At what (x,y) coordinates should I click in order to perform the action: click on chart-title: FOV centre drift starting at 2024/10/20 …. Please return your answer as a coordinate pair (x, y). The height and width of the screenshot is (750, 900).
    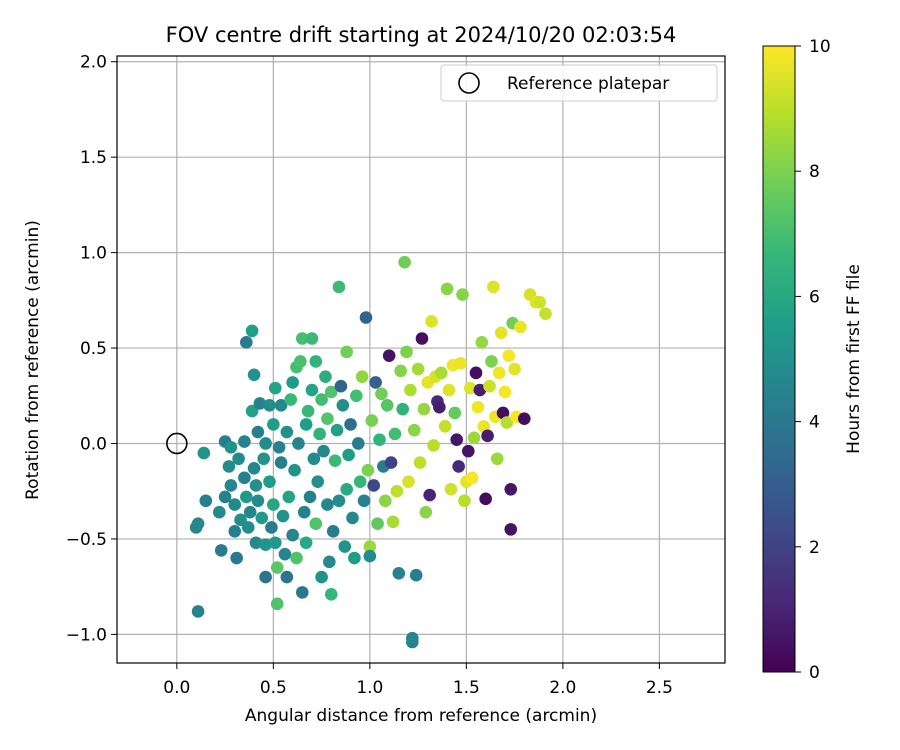
    Looking at the image, I should click on (421, 35).